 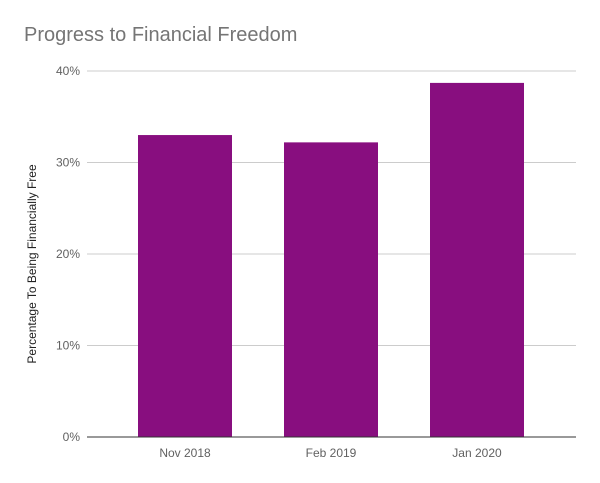 I want to click on x-tick-label: Jan 2020, so click(x=477, y=453).